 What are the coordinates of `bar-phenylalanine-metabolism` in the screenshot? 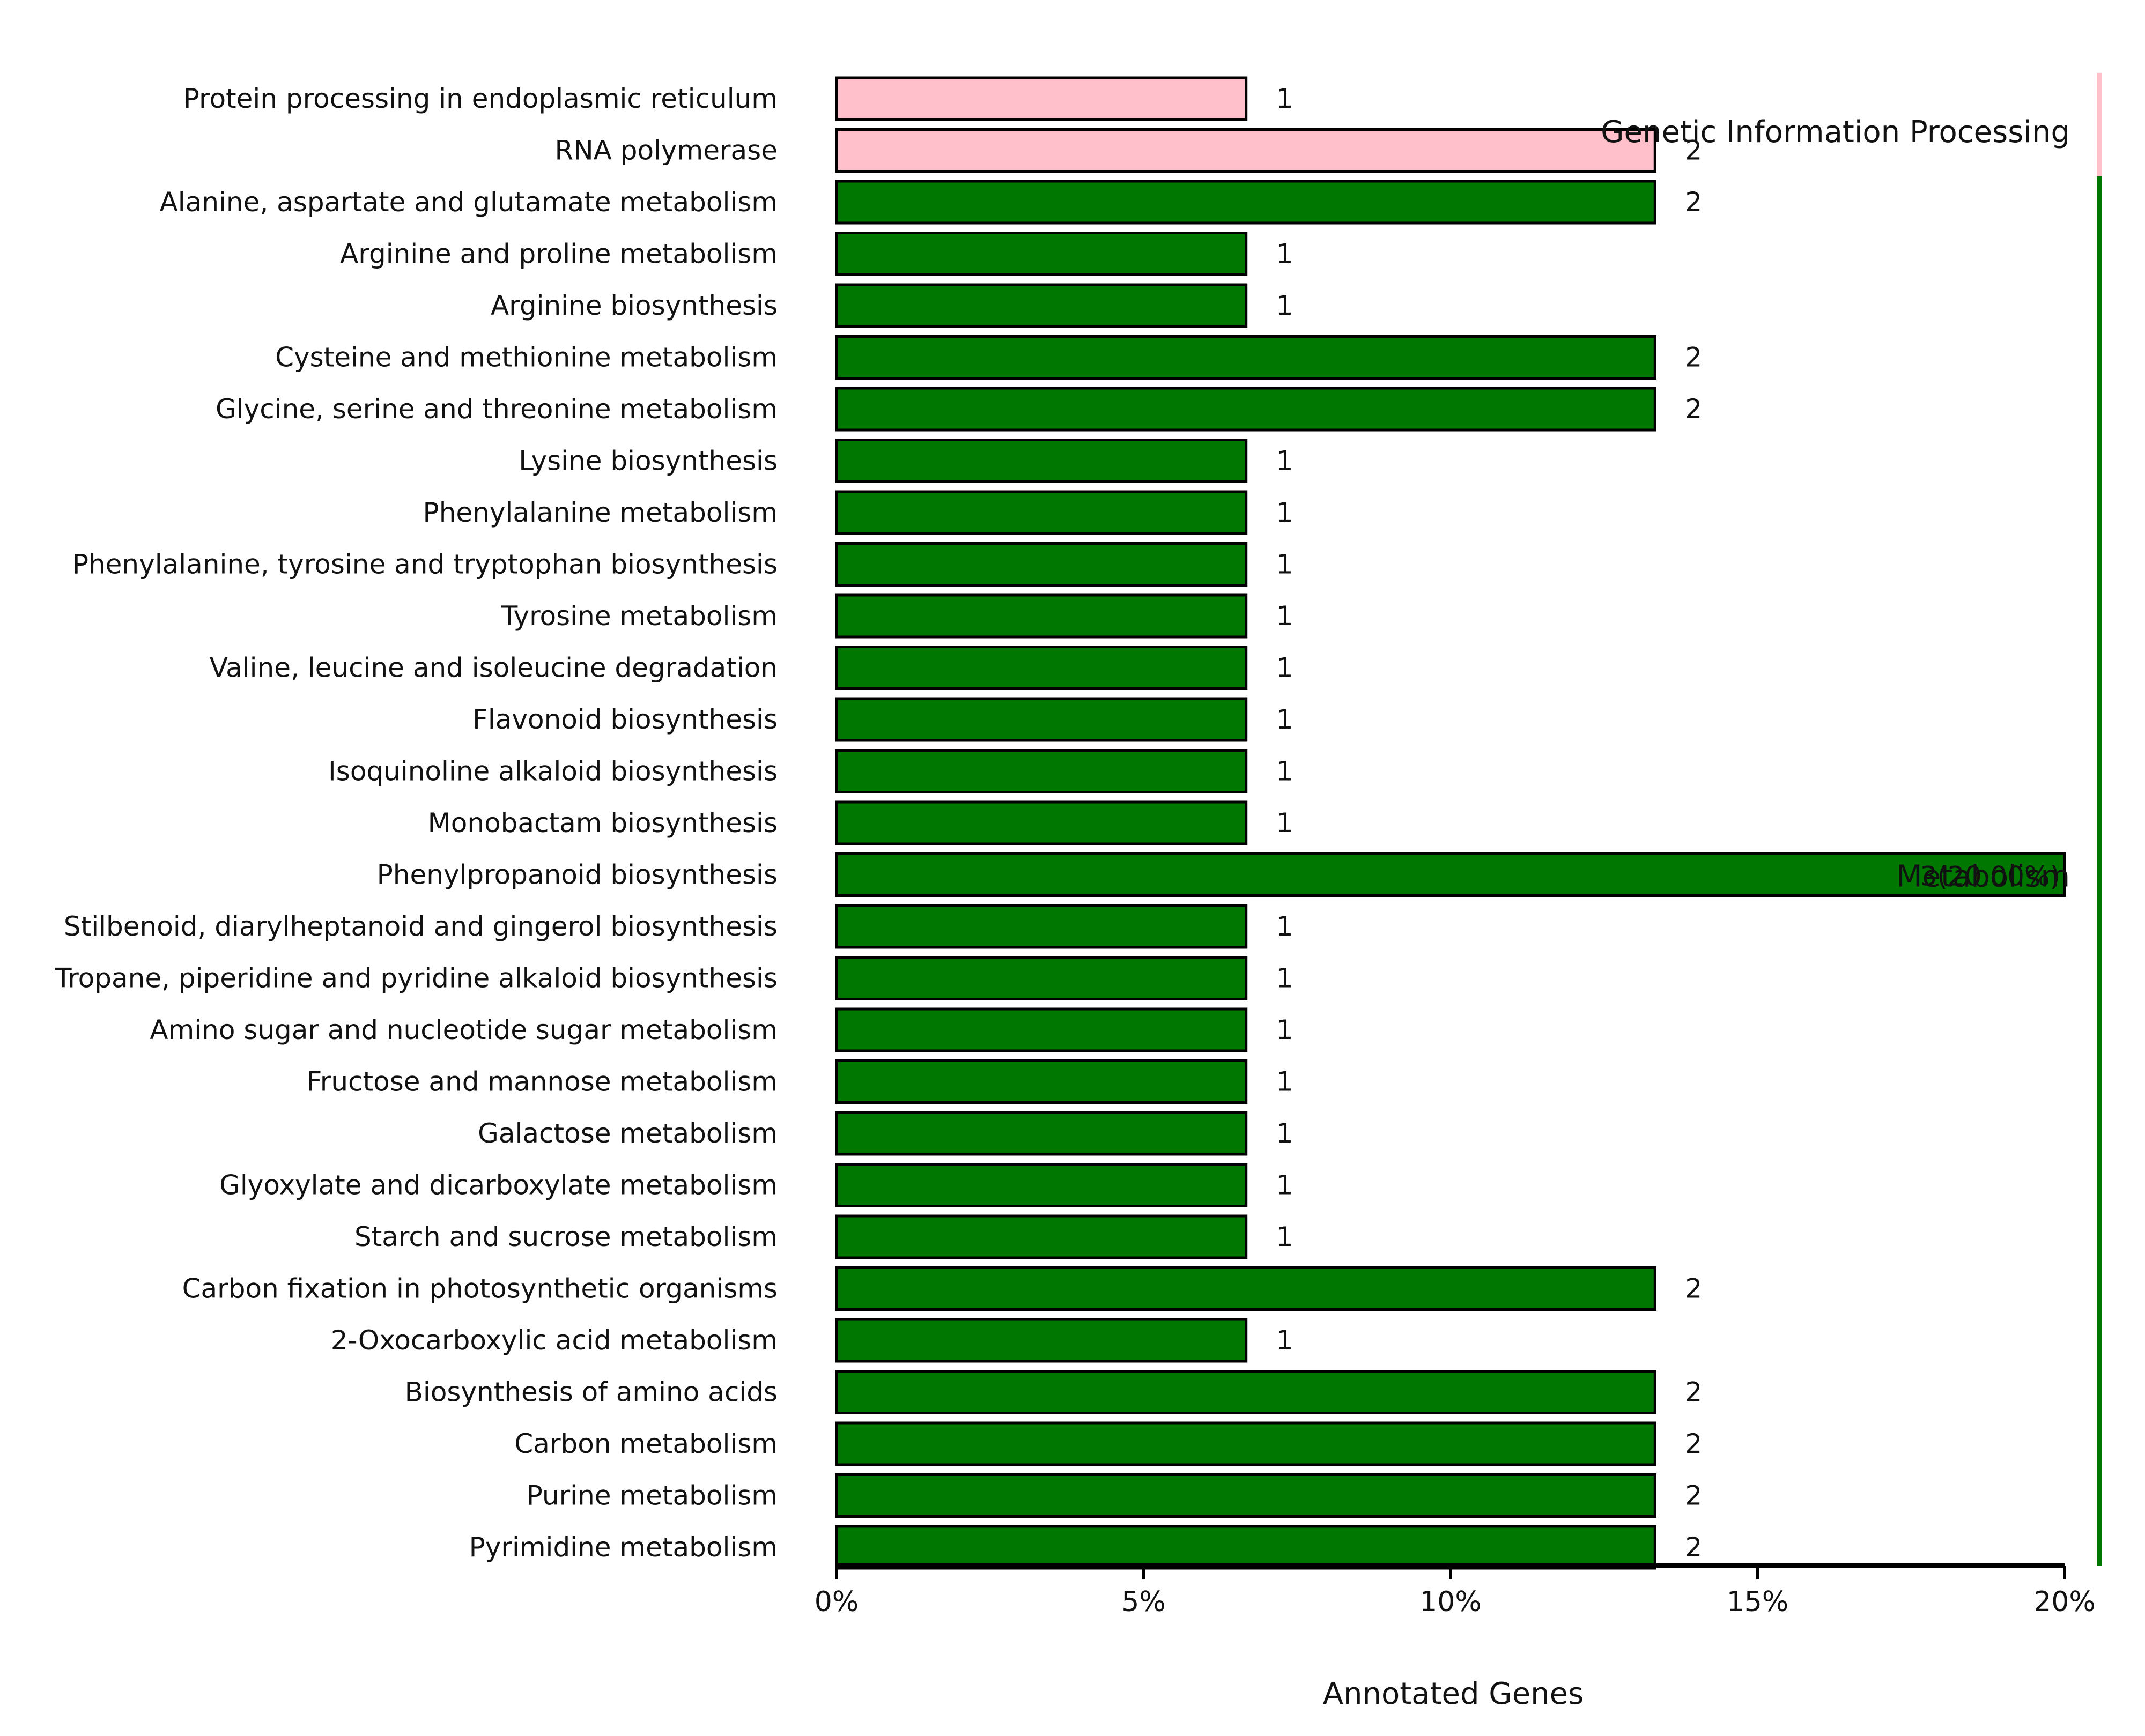 It's located at (1041, 513).